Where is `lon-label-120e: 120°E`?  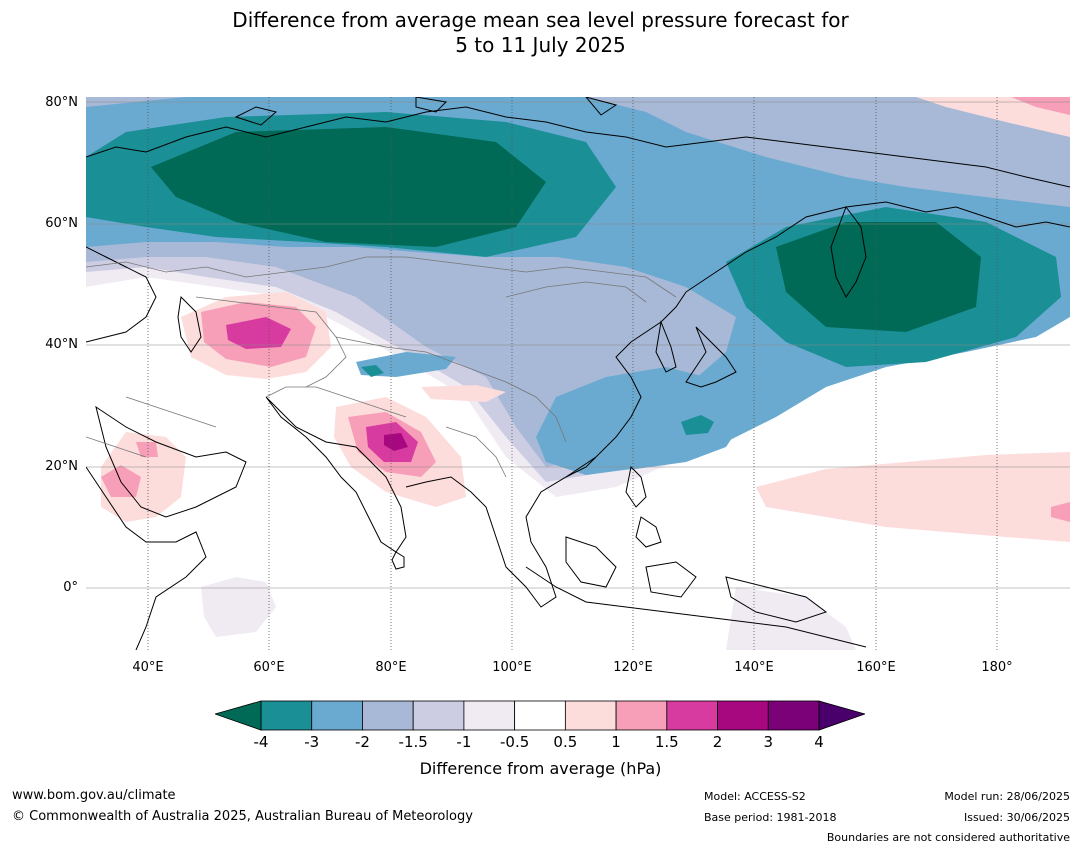
lon-label-120e: 120°E is located at coordinates (633, 667).